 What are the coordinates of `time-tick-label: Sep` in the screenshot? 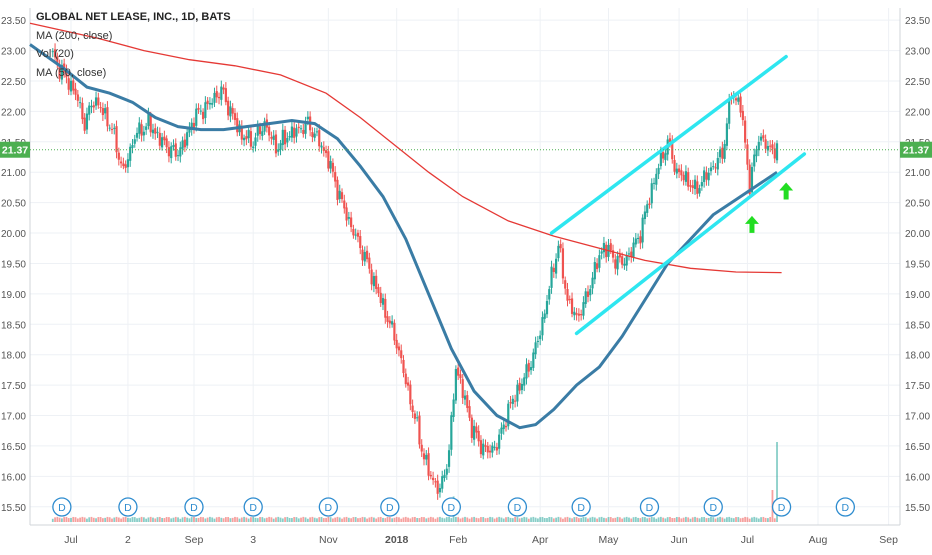 It's located at (194, 540).